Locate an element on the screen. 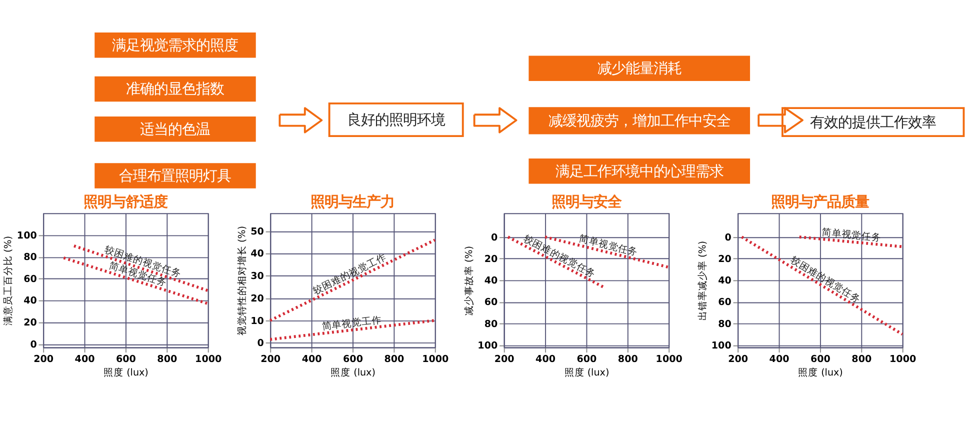 The image size is (979, 448). text: 满足视觉需求的照度 is located at coordinates (175, 46).